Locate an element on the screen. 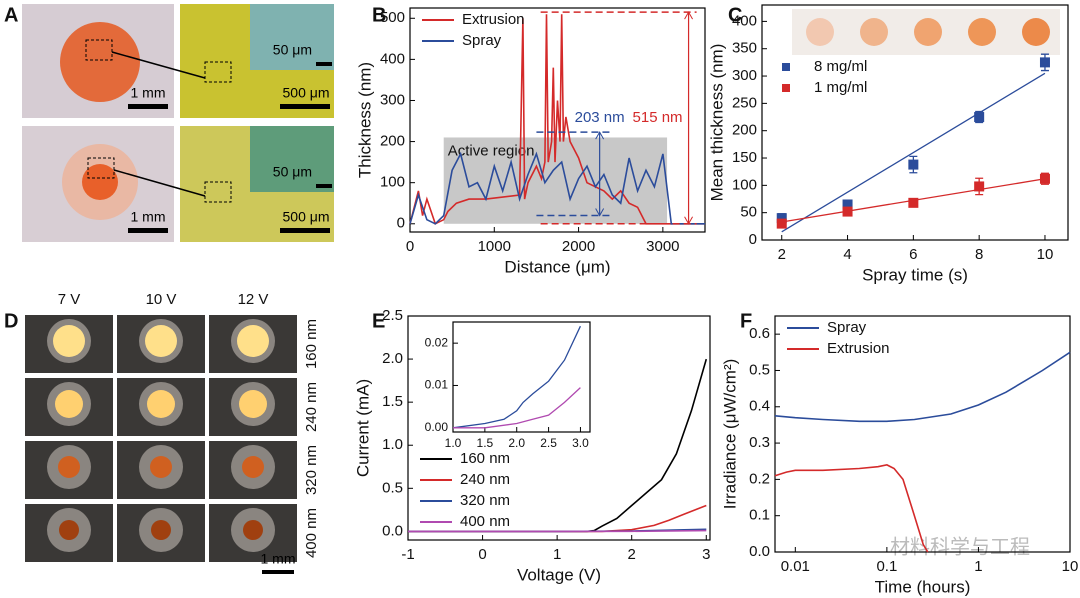 The height and width of the screenshot is (598, 1080). panel-a: A 1 mm 50 μm 500 μm 1 mm 50 μm 500 μm is located at coordinates (169, 123).